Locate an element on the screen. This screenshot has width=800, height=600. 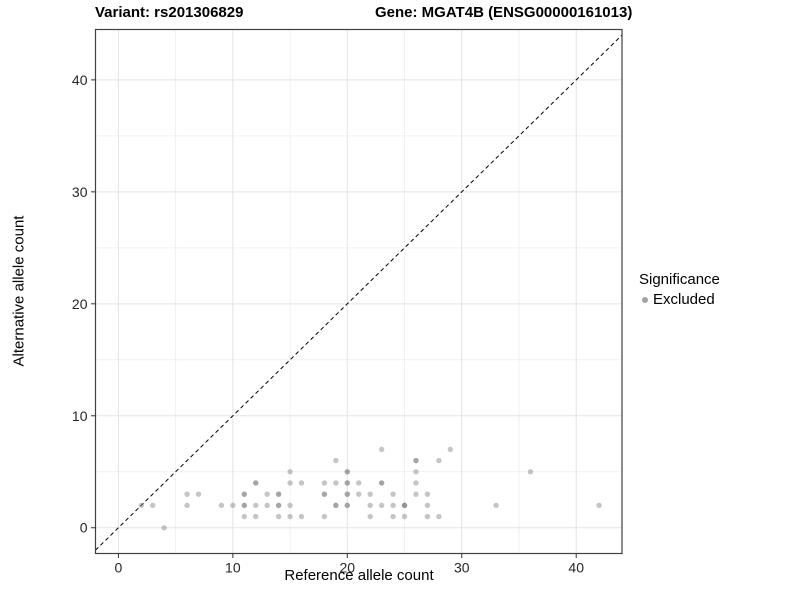
gene-title: Gene: MGAT4B (ENSG00000161013) is located at coordinates (504, 12).